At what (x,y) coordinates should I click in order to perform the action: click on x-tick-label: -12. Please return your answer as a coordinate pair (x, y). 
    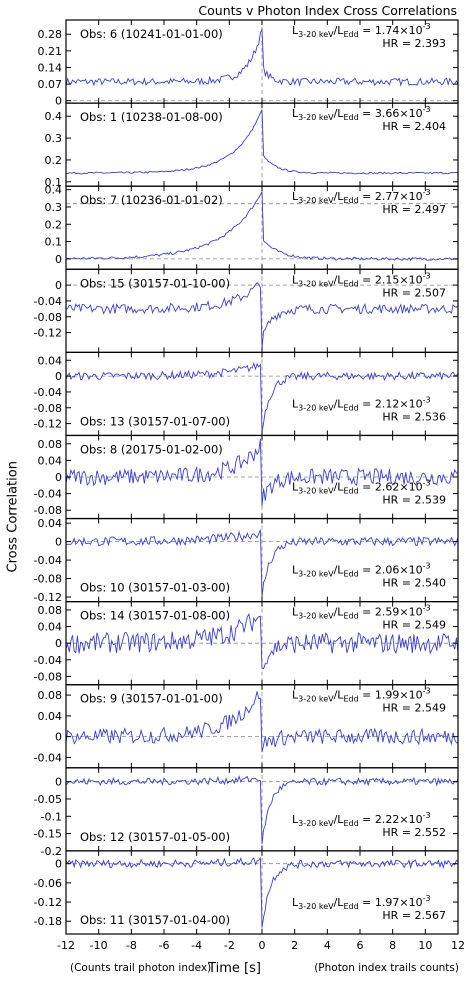
    Looking at the image, I should click on (66, 945).